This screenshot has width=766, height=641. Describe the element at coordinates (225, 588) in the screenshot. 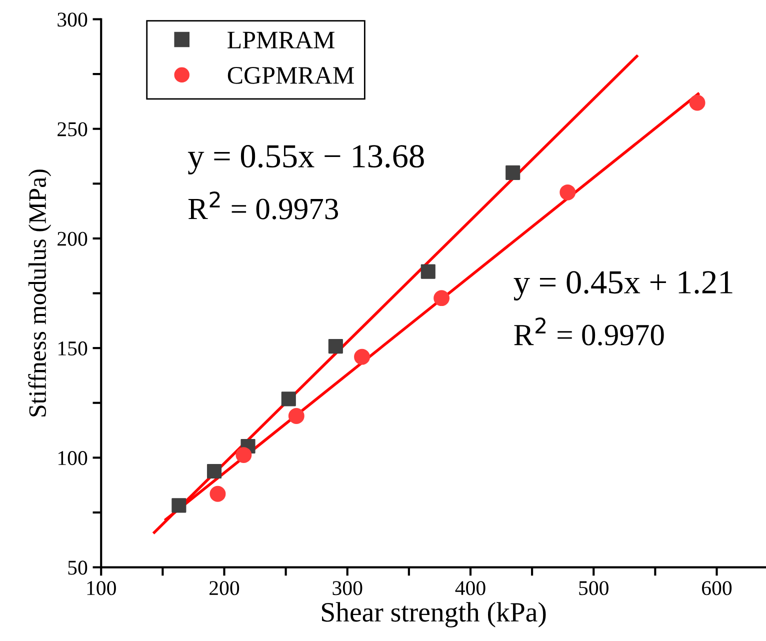

I see `x-tick-label: 200` at that location.